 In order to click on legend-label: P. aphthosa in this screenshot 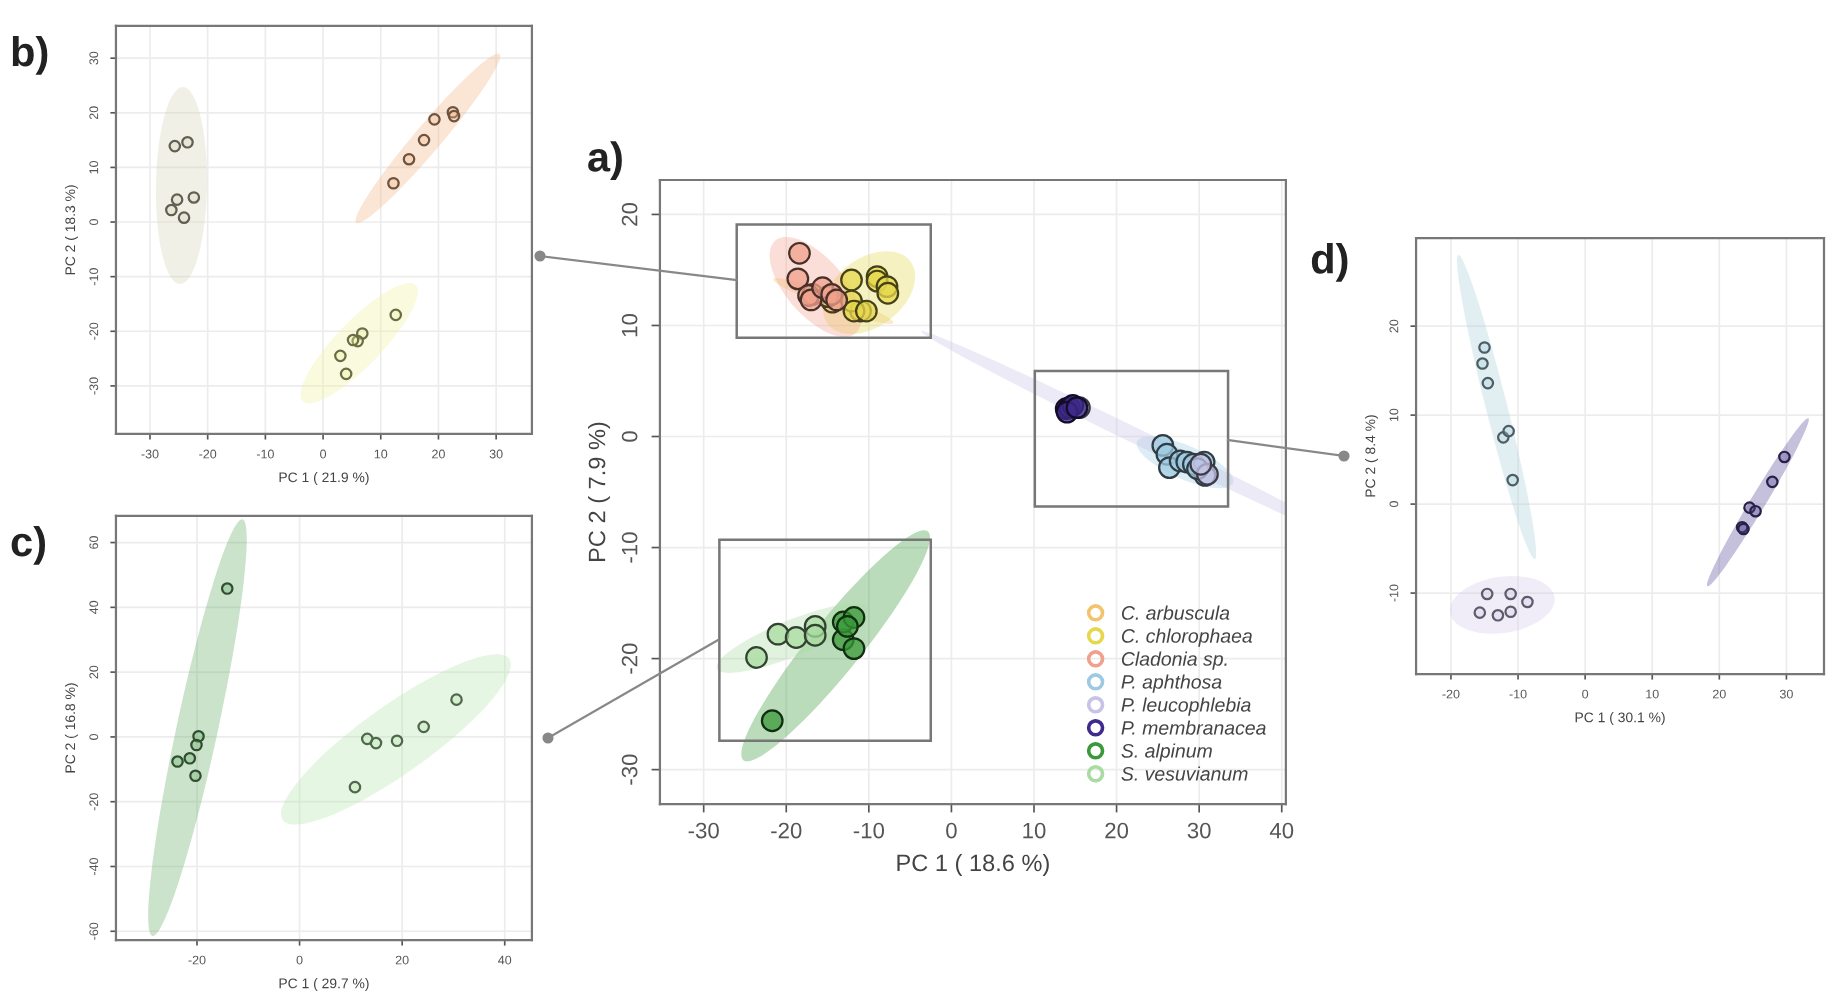, I will do `click(1171, 683)`.